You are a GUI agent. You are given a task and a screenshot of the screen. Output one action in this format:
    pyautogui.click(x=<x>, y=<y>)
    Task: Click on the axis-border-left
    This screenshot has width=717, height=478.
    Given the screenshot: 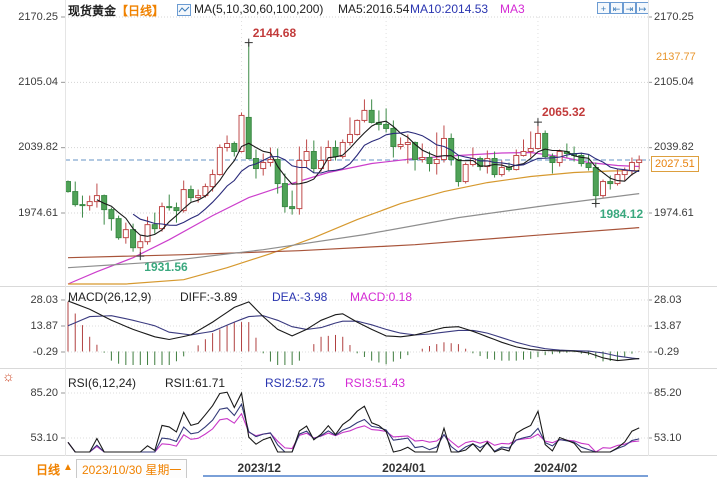 What is the action you would take?
    pyautogui.click(x=65, y=228)
    